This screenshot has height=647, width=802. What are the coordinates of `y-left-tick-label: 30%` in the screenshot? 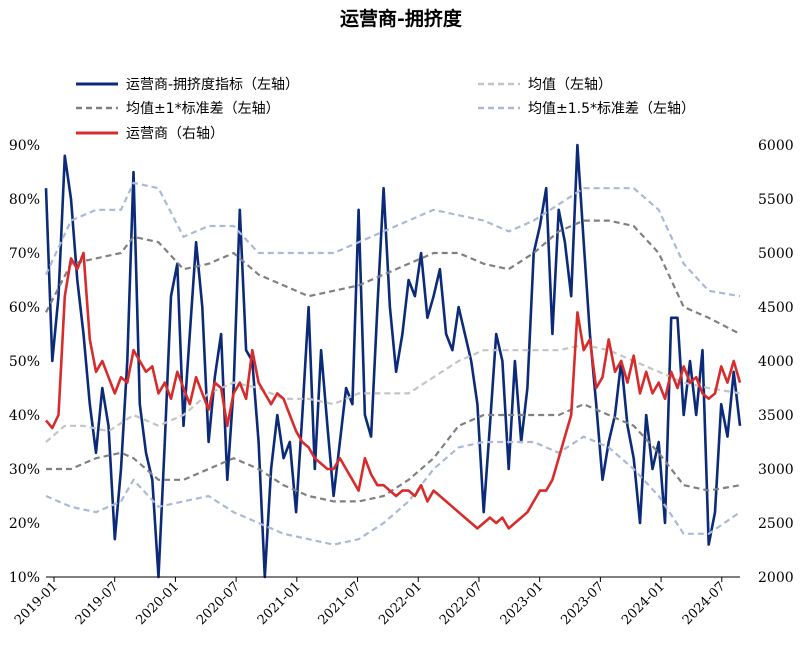 It's located at (24, 470).